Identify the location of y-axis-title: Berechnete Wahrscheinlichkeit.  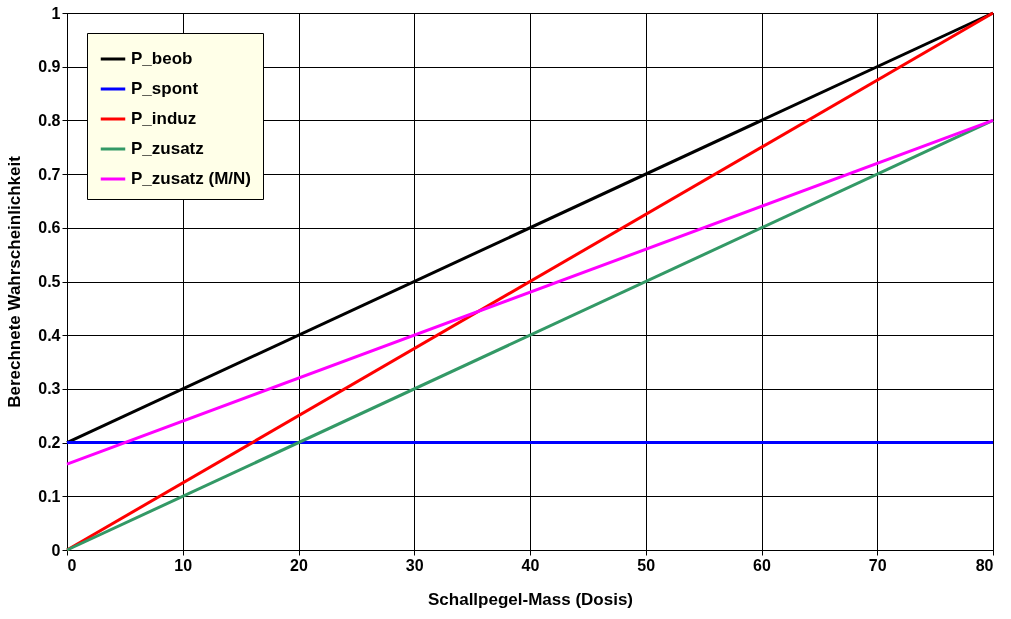
(15, 281).